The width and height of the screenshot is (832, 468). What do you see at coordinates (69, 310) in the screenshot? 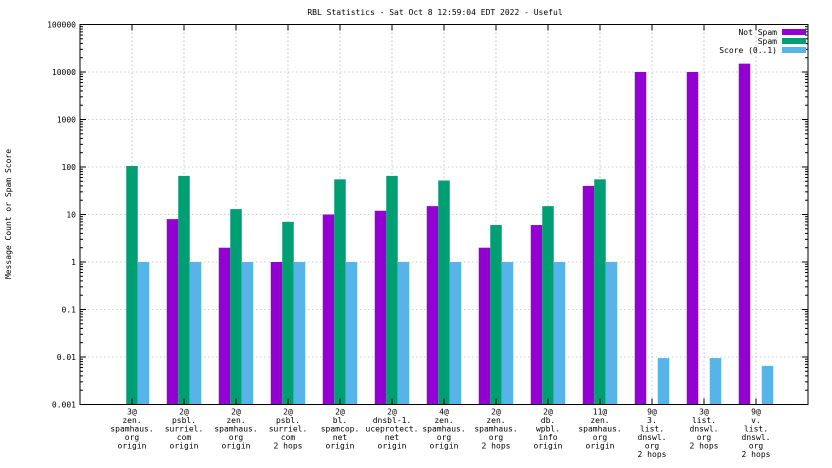
I see `y-tick-label: 0.1` at bounding box center [69, 310].